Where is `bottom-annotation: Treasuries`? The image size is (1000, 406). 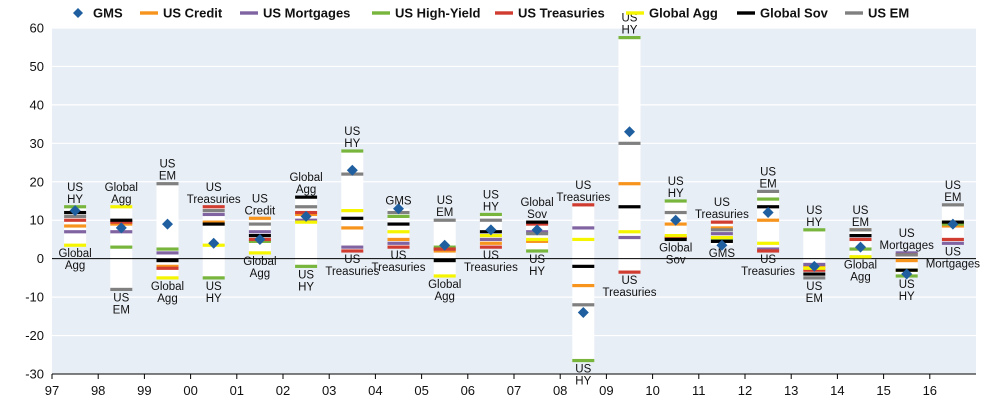 bottom-annotation: Treasuries is located at coordinates (630, 293).